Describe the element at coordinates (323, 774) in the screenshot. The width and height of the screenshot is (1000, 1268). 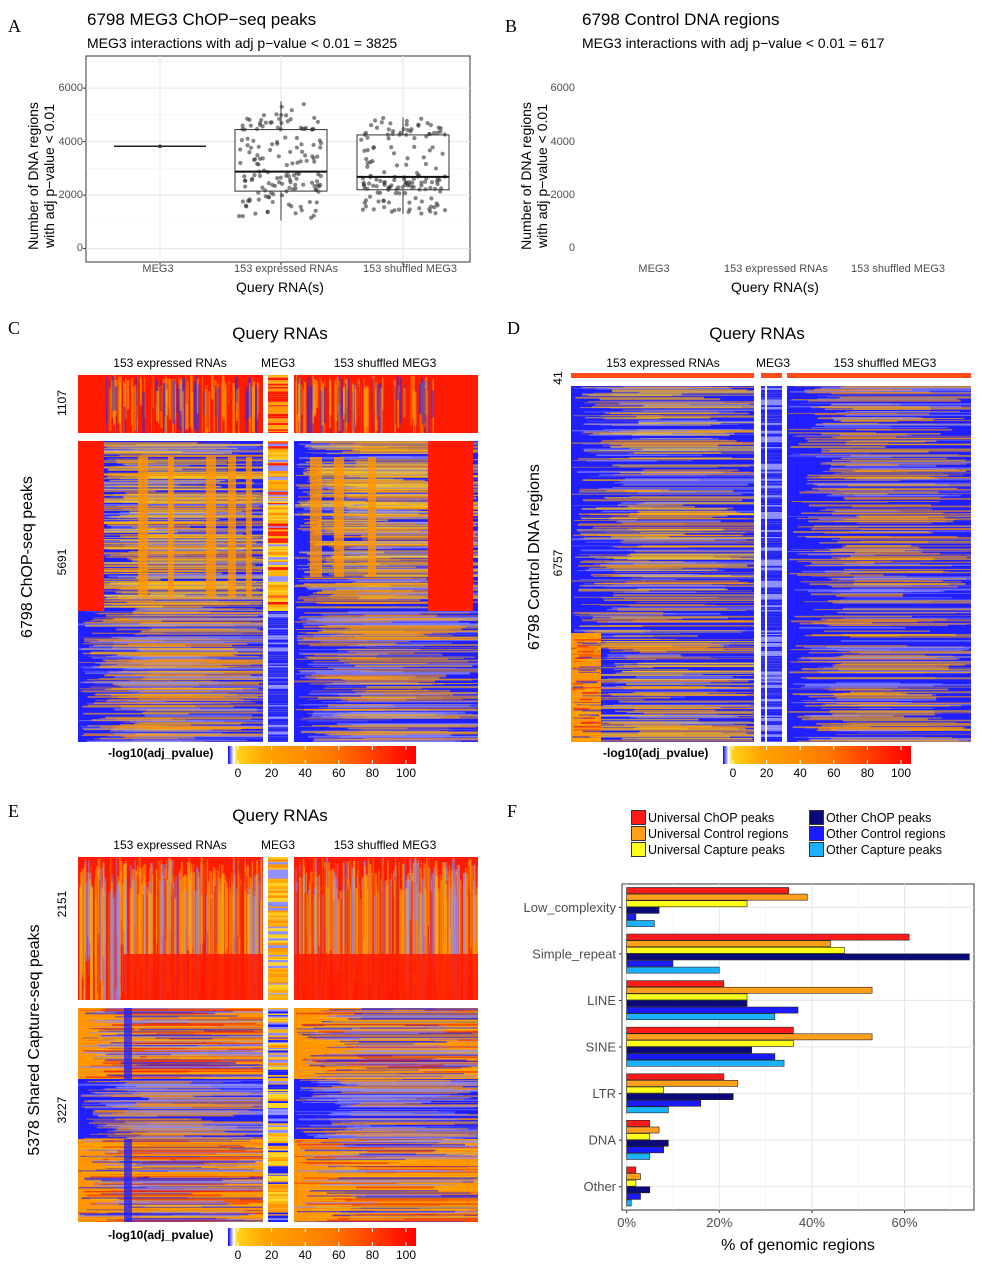
I see `colorbar-c-ticks: 0 20 40 60 80 100` at that location.